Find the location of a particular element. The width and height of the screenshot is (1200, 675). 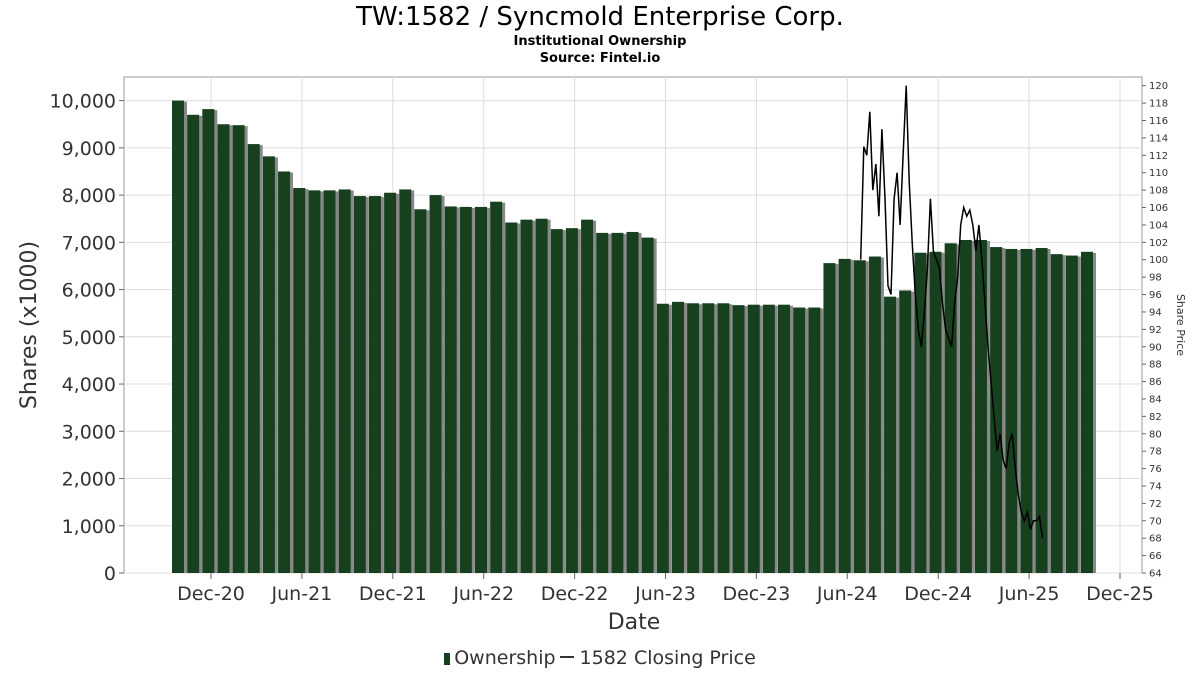

y-tick-label: 0 is located at coordinates (110, 574).